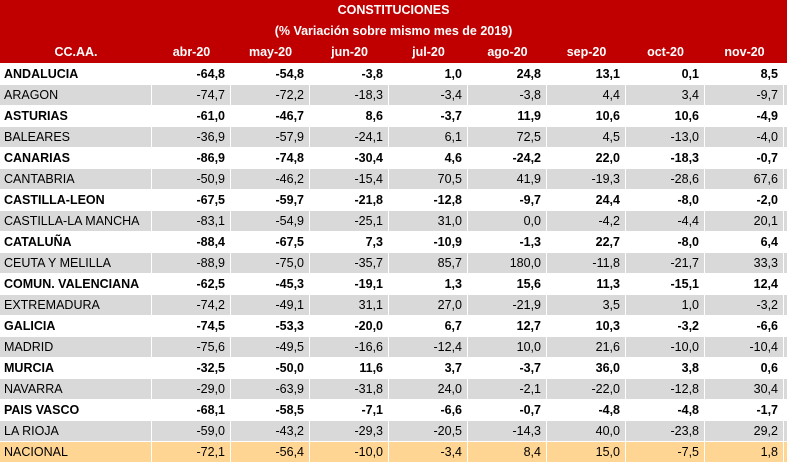 This screenshot has width=787, height=462. I want to click on value-cell: -2,0, so click(744, 200).